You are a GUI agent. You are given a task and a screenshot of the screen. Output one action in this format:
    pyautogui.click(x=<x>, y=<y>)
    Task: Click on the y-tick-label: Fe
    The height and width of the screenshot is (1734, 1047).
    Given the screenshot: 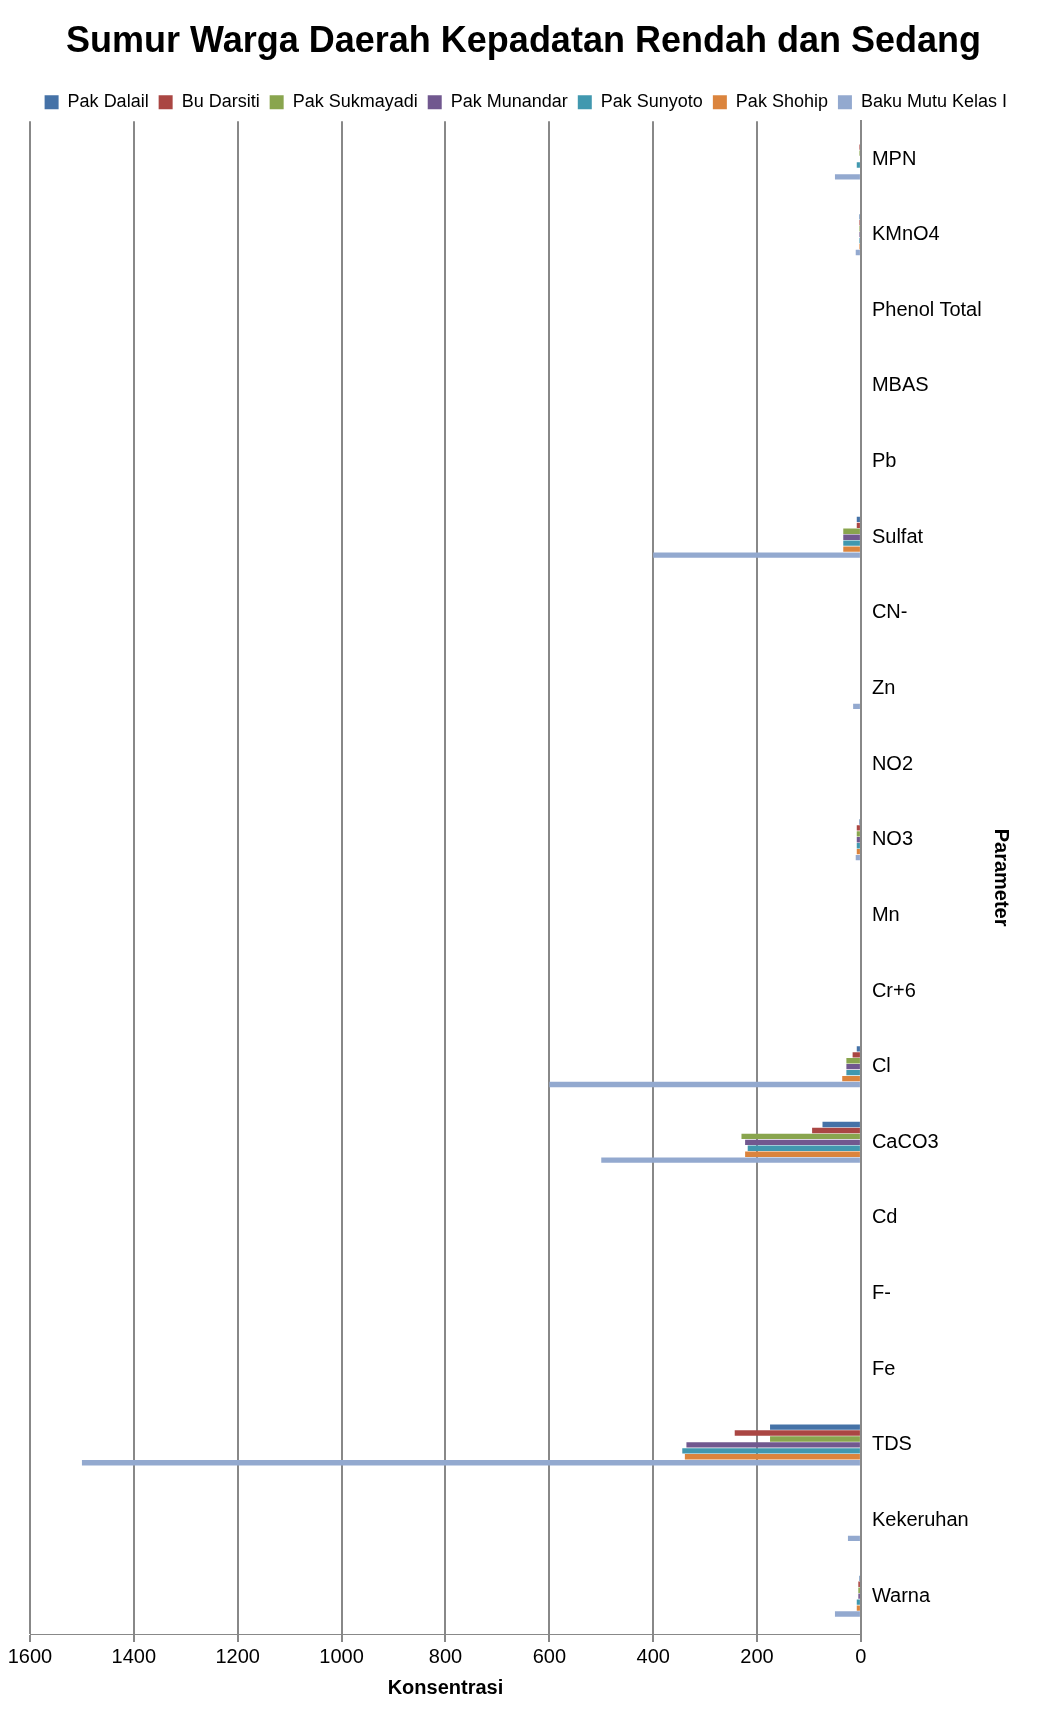 What is the action you would take?
    pyautogui.click(x=883, y=1367)
    